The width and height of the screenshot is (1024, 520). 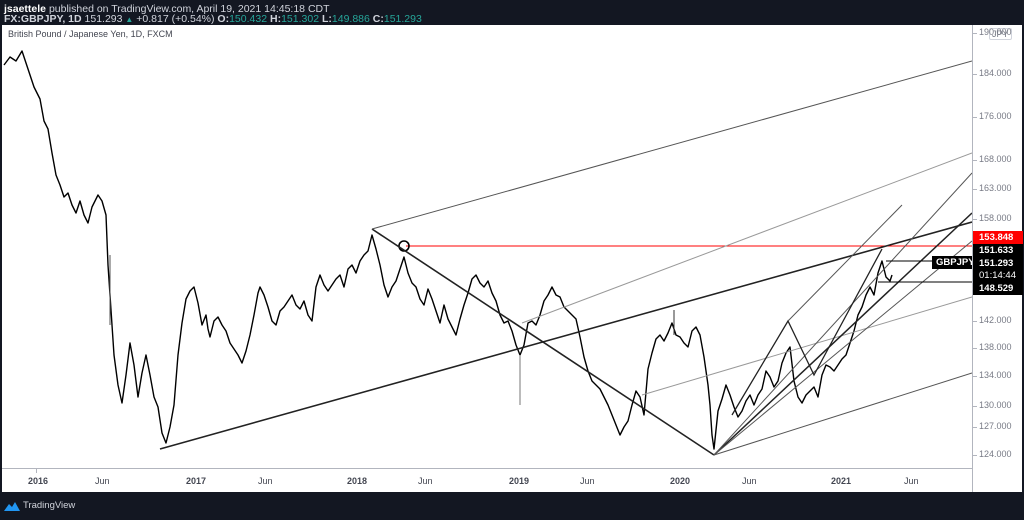 I want to click on price-tick: 134.000, so click(x=992, y=375).